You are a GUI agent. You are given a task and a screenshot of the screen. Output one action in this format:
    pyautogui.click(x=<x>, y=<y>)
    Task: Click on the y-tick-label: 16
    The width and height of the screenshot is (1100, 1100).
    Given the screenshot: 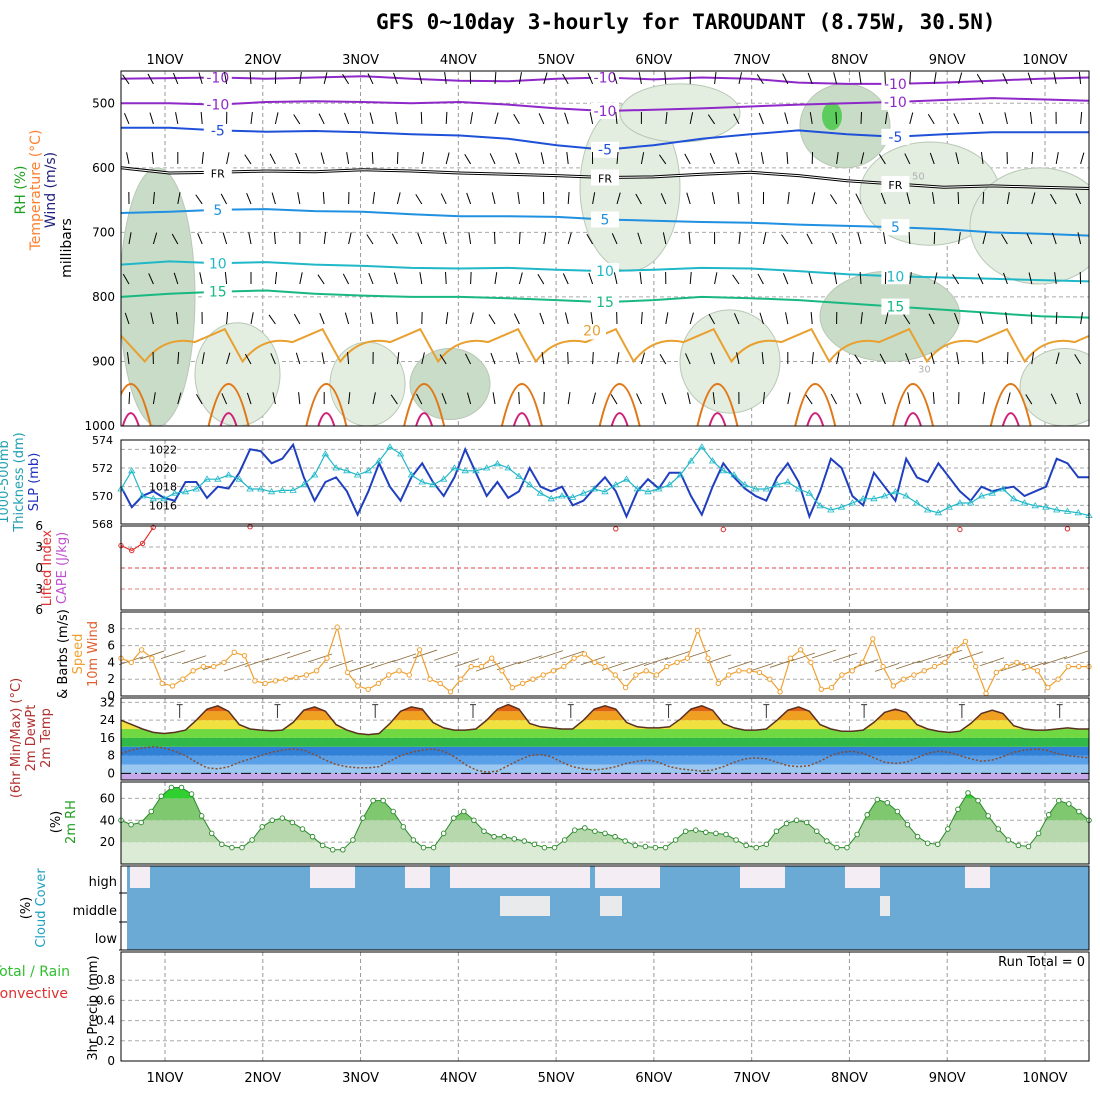 What is the action you would take?
    pyautogui.click(x=107, y=738)
    